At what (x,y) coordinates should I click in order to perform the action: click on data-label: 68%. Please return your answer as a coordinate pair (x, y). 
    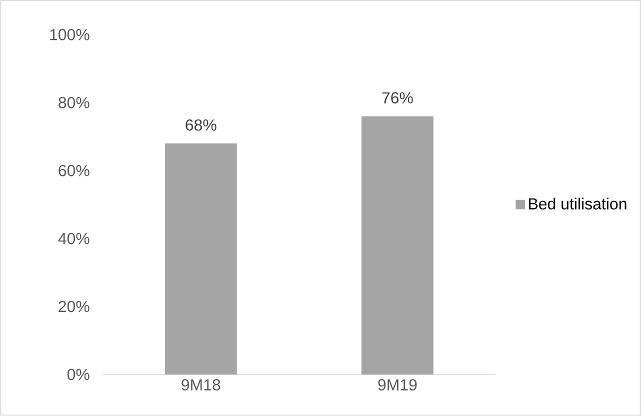
    Looking at the image, I should click on (201, 125).